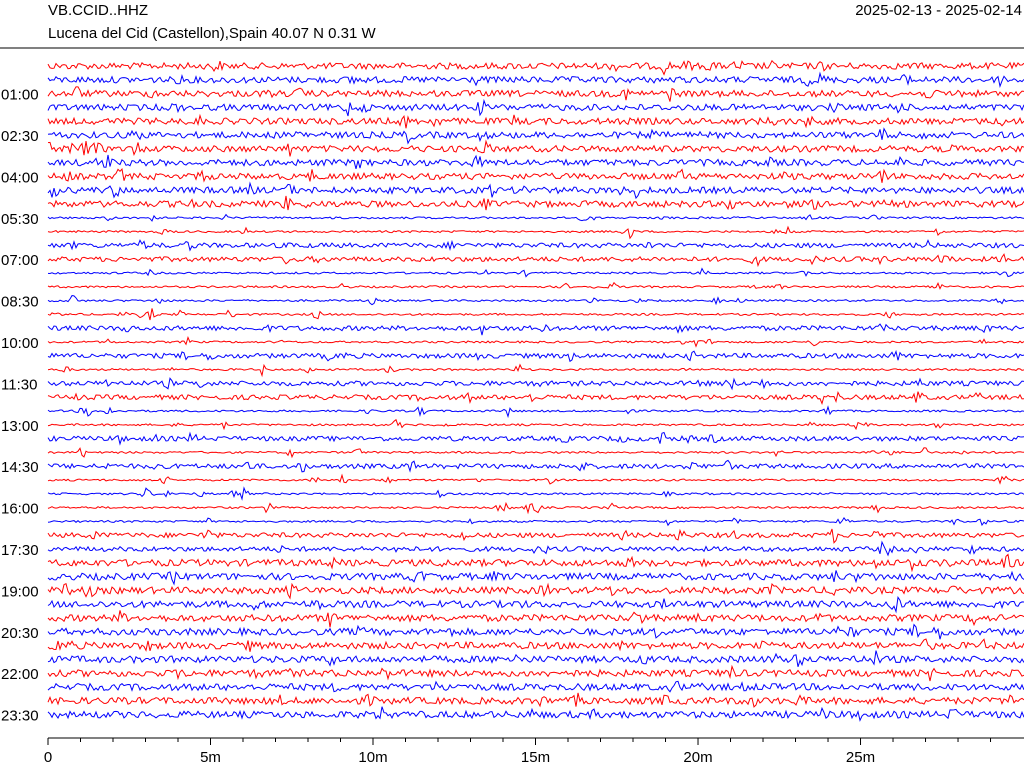 This screenshot has height=773, width=1024. What do you see at coordinates (535, 757) in the screenshot?
I see `x-tick-label: 15m` at bounding box center [535, 757].